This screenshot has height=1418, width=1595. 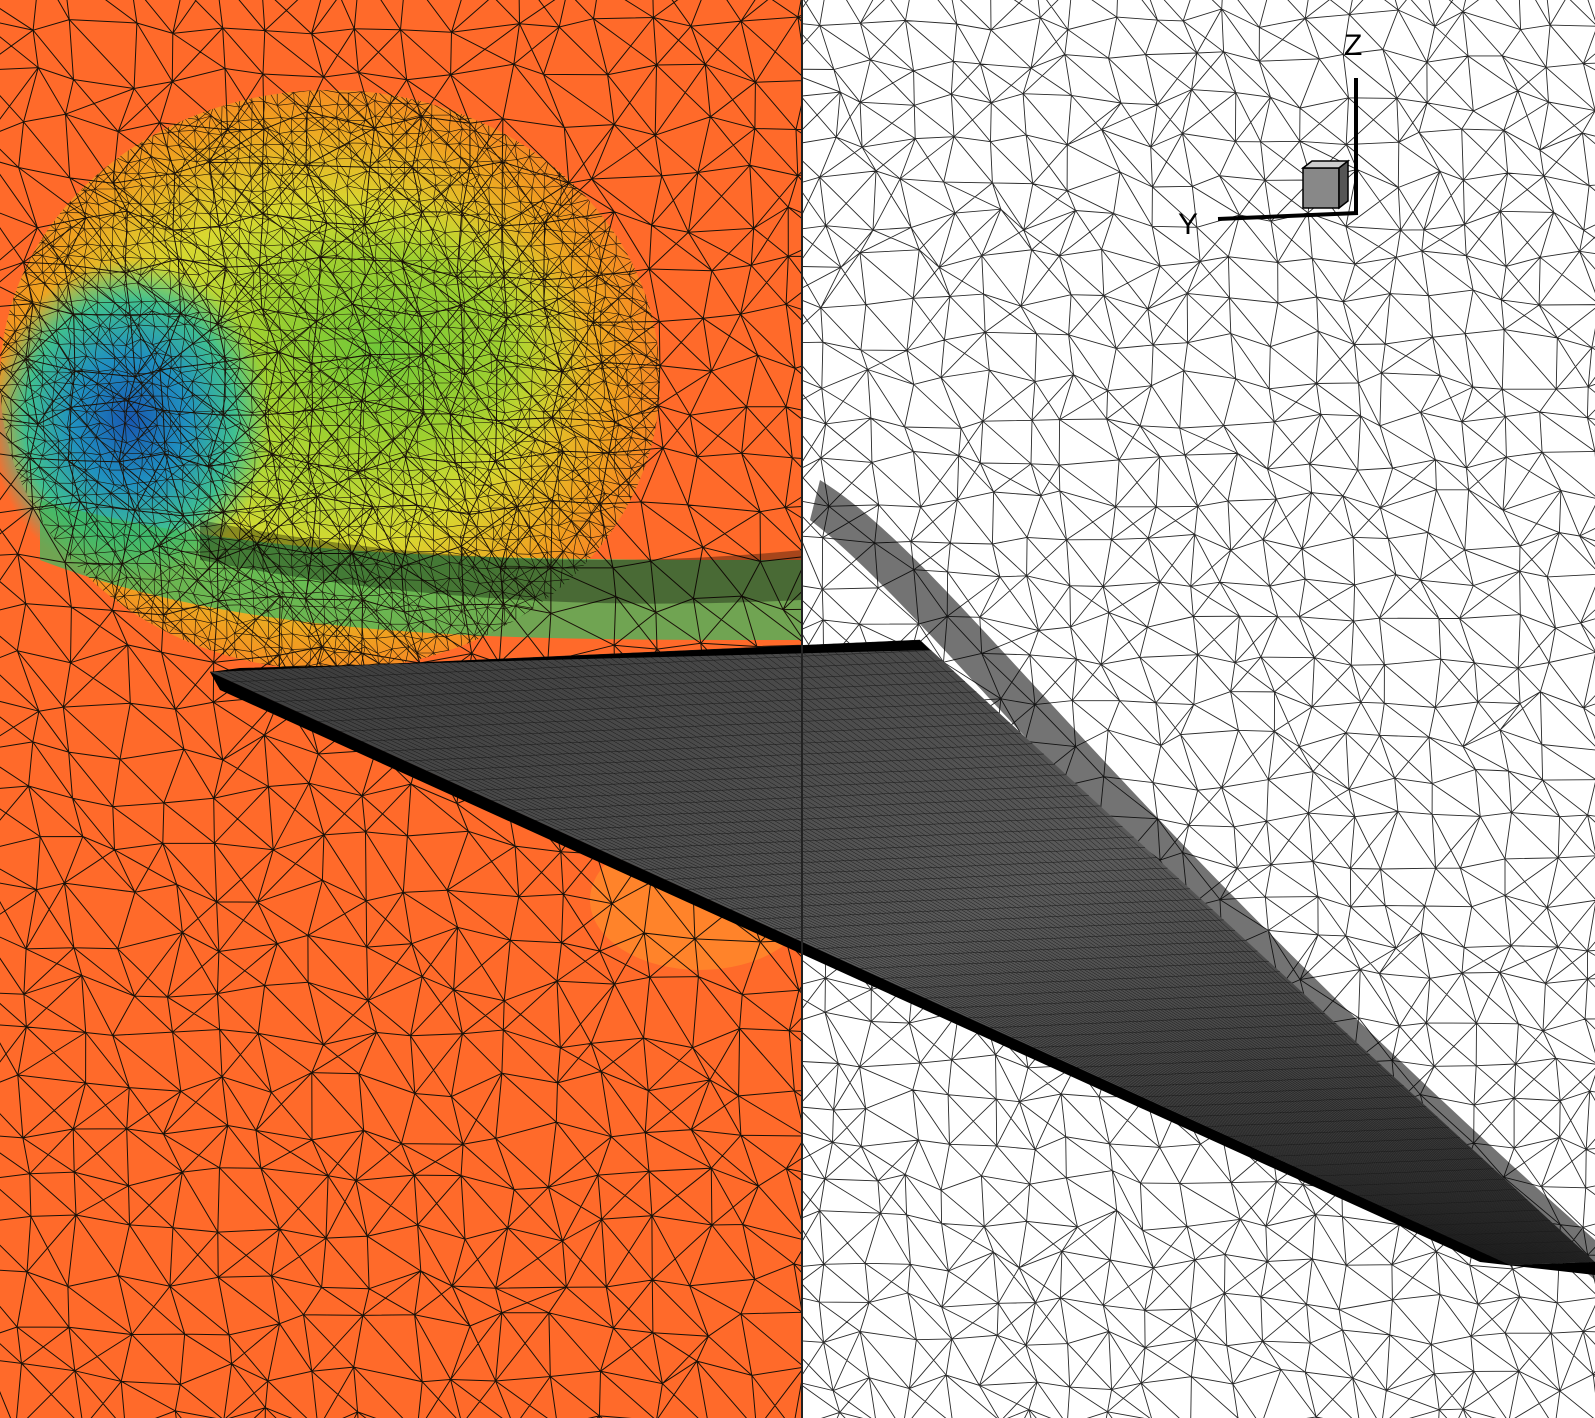 What do you see at coordinates (1353, 45) in the screenshot?
I see `z-axis-label: Z` at bounding box center [1353, 45].